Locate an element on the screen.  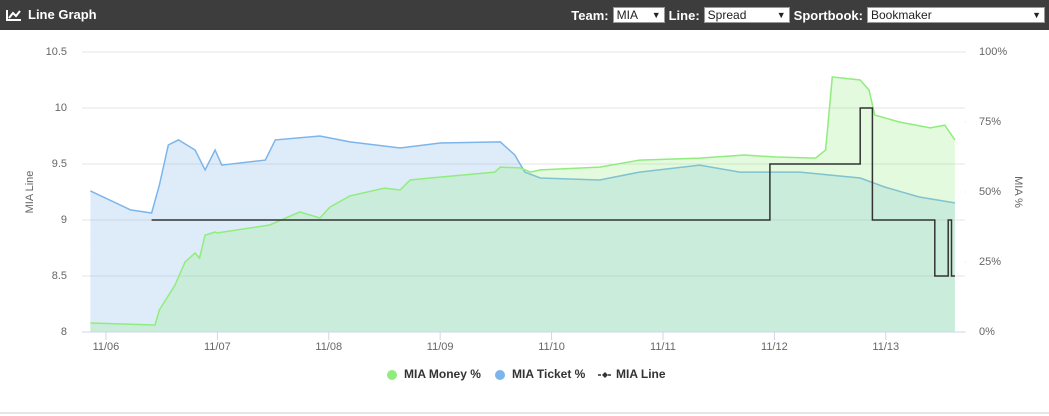
x-tick-label: 11/06 is located at coordinates (106, 347).